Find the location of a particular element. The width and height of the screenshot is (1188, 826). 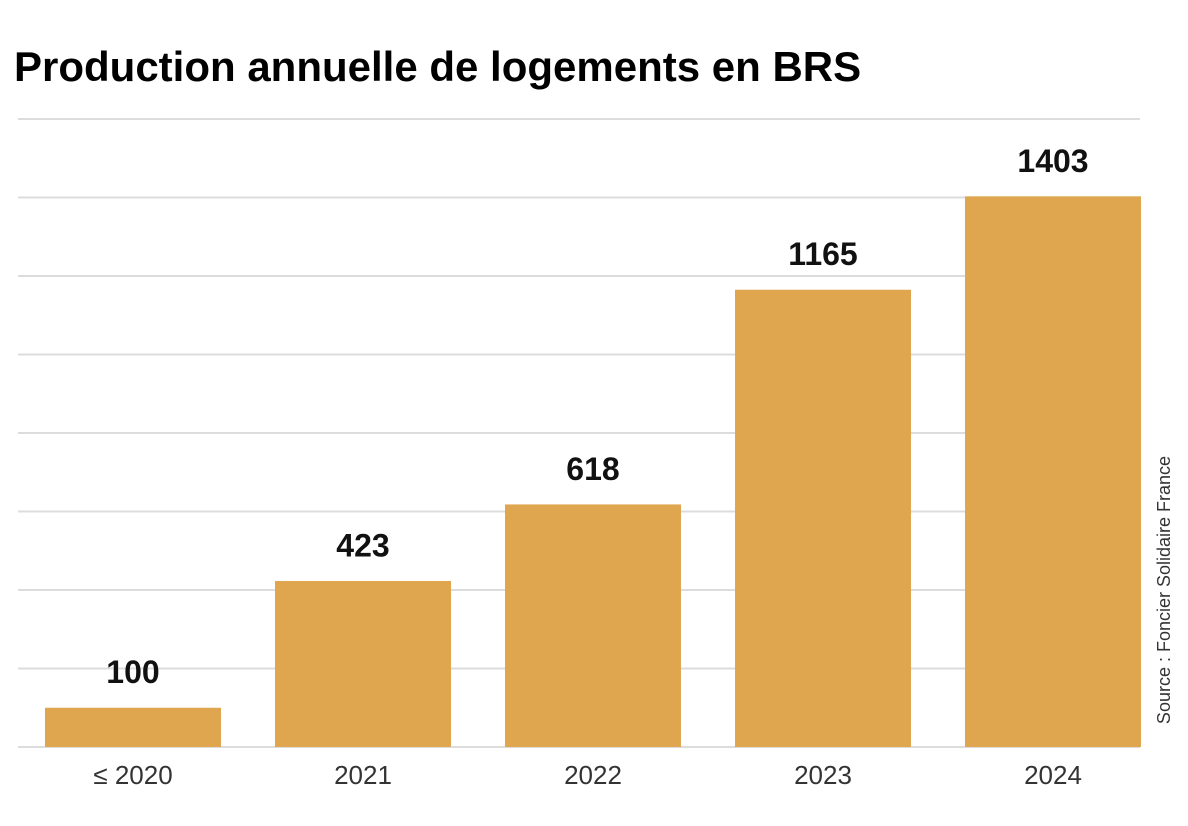

x-tick-label: 2024 is located at coordinates (1053, 775).